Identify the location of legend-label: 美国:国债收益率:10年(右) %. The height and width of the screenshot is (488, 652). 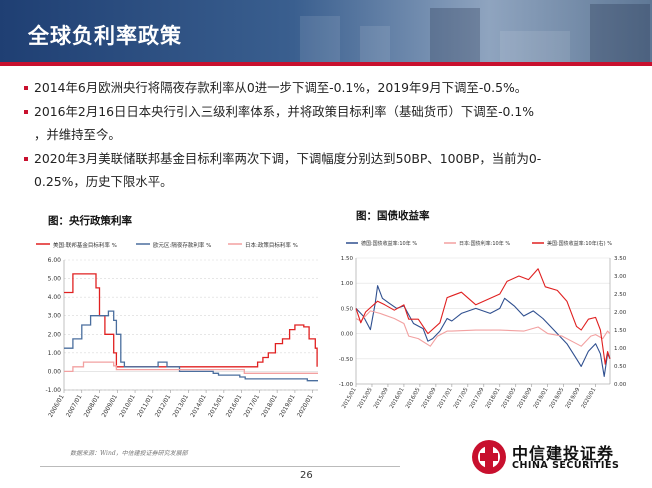
(579, 243).